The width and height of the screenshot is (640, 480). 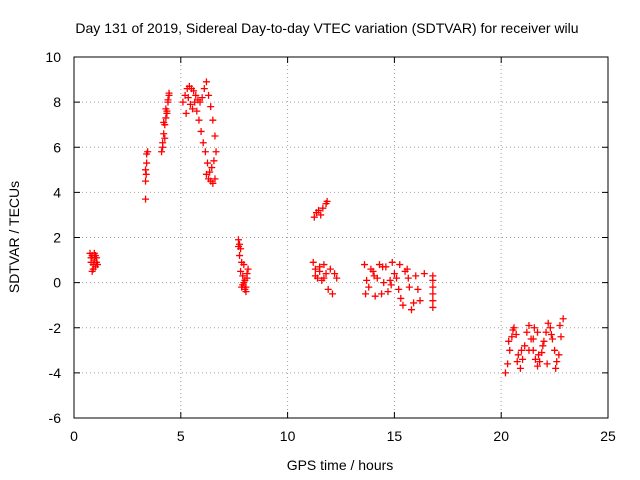 I want to click on y-tick-label: 0, so click(x=57, y=283).